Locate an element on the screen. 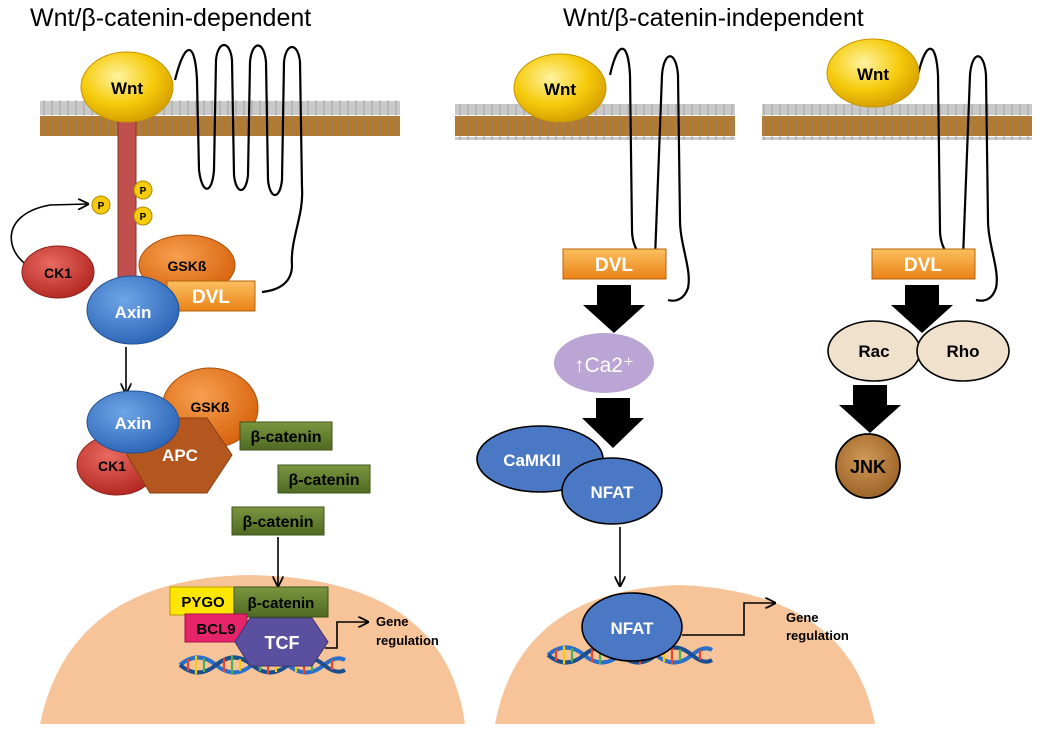  dvl-left-label: DVL is located at coordinates (211, 297).